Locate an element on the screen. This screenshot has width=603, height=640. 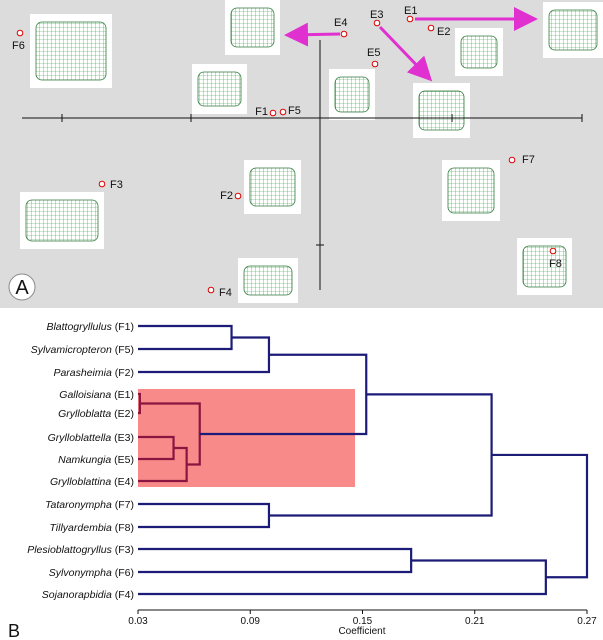
code: (E3) is located at coordinates (124, 438).